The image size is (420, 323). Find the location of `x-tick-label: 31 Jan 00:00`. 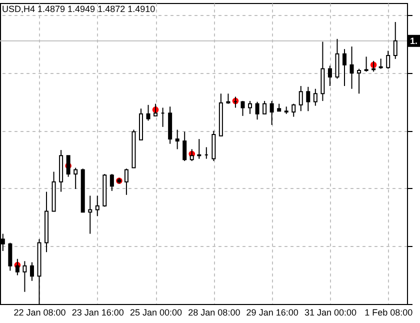

x-tick-label: 31 Jan 00:00 is located at coordinates (330, 313).